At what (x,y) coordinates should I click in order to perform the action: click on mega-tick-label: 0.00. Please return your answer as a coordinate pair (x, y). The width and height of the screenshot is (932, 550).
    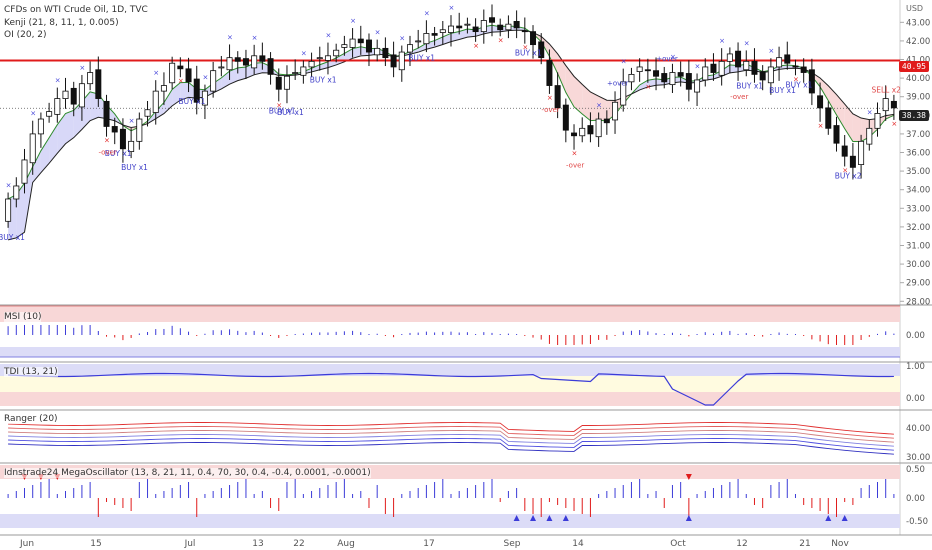
    Looking at the image, I should click on (915, 499).